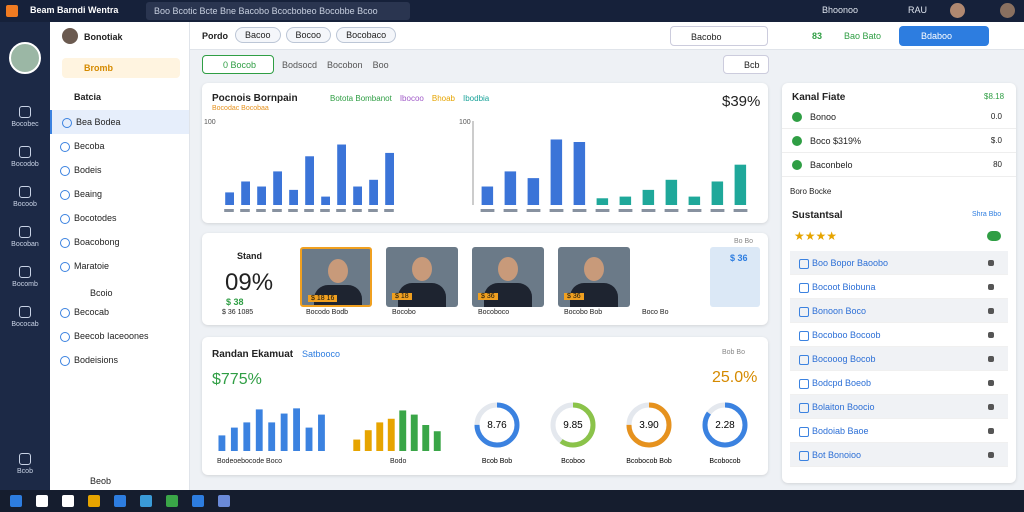 This screenshot has width=1024, height=512. Describe the element at coordinates (413, 98) in the screenshot. I see `legend: Botota Bombanot Ibocoo Bhoab Ibodbia` at that location.